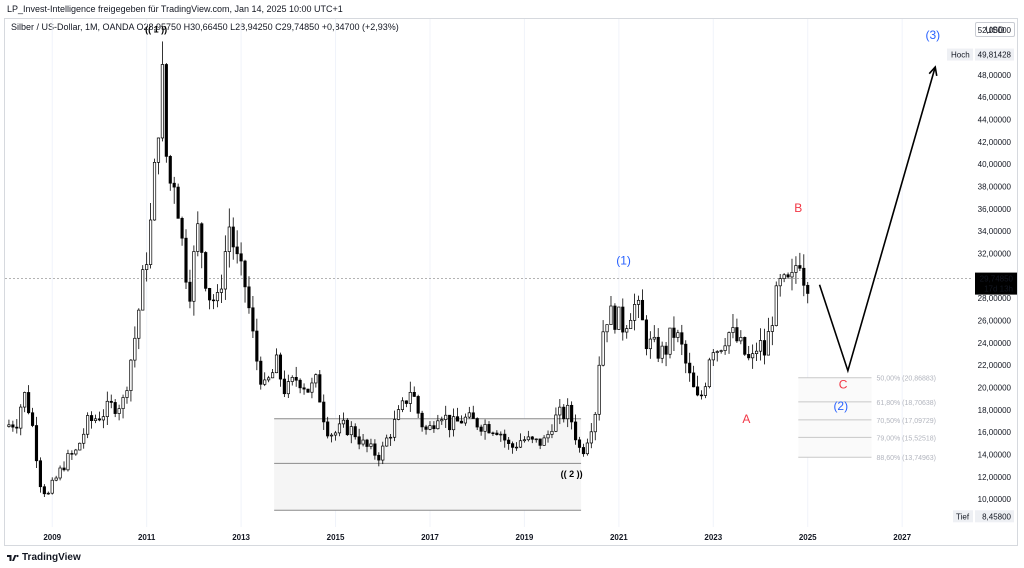 The image size is (1024, 568). I want to click on current-price-value: 29,74850, so click(997, 279).